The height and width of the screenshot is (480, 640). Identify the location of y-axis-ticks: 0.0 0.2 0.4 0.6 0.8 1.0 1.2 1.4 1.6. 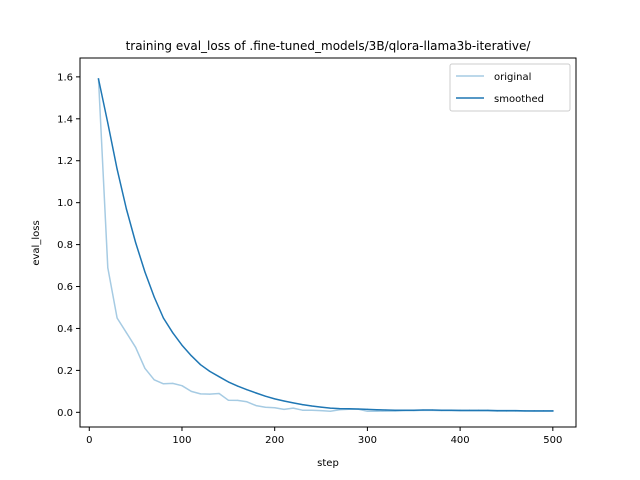
(68, 245).